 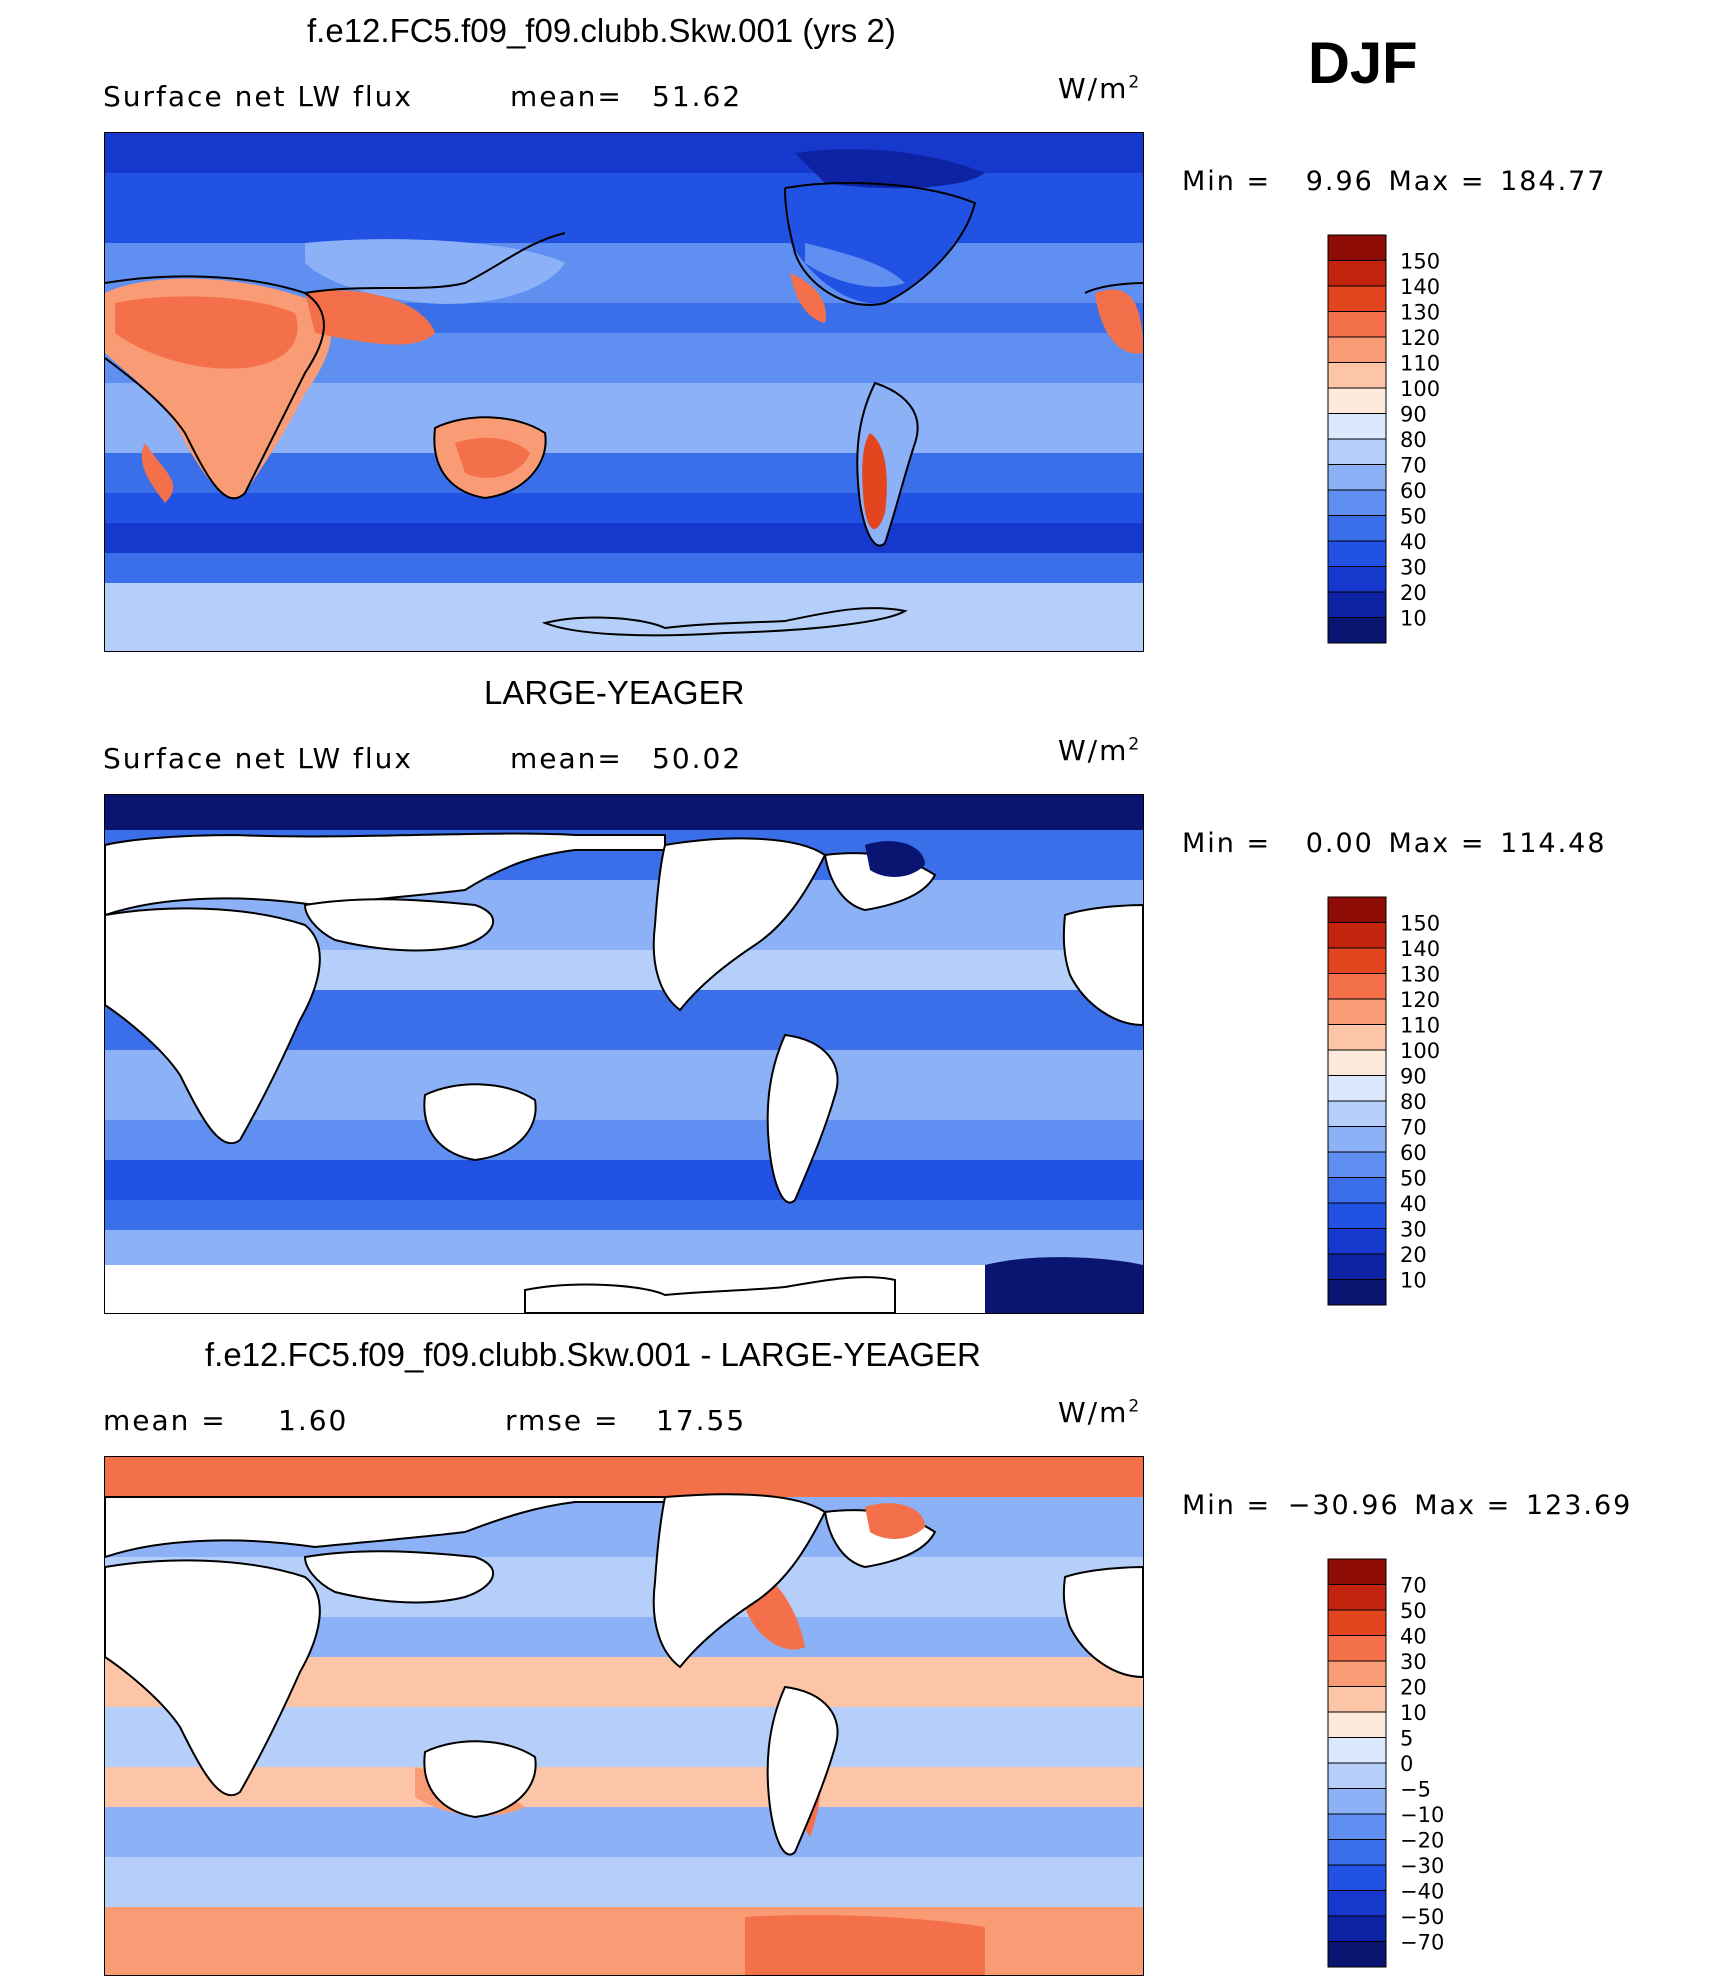 I want to click on colorbar-tick-label: 70, so click(x=1413, y=466).